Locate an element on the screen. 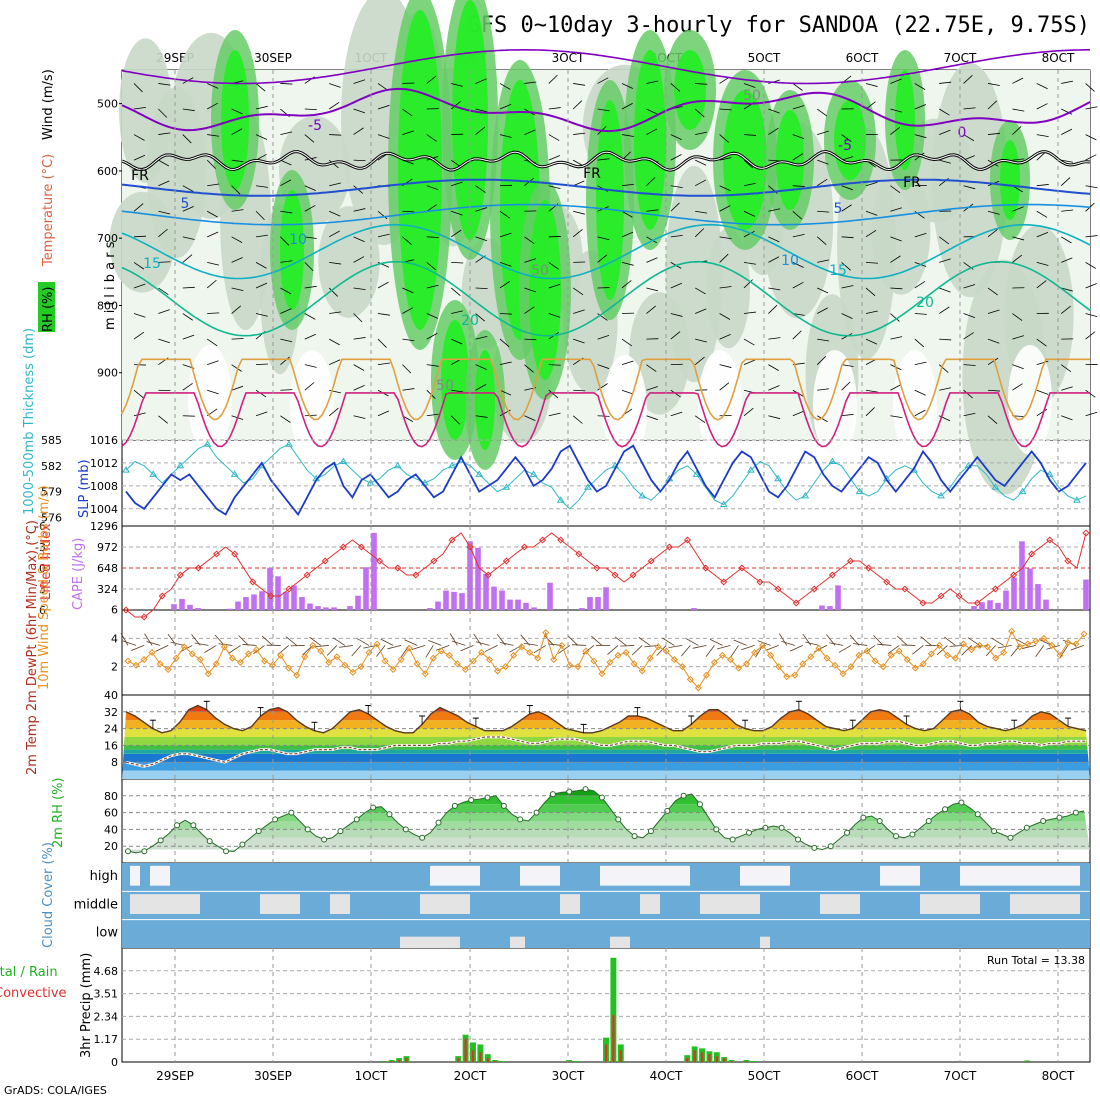 The width and height of the screenshot is (1100, 1100). y-tick-label: 700 is located at coordinates (107, 238).